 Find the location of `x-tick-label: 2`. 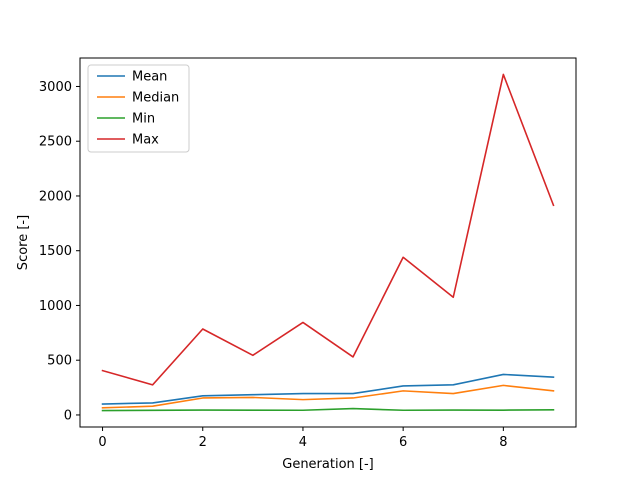

x-tick-label: 2 is located at coordinates (203, 442).